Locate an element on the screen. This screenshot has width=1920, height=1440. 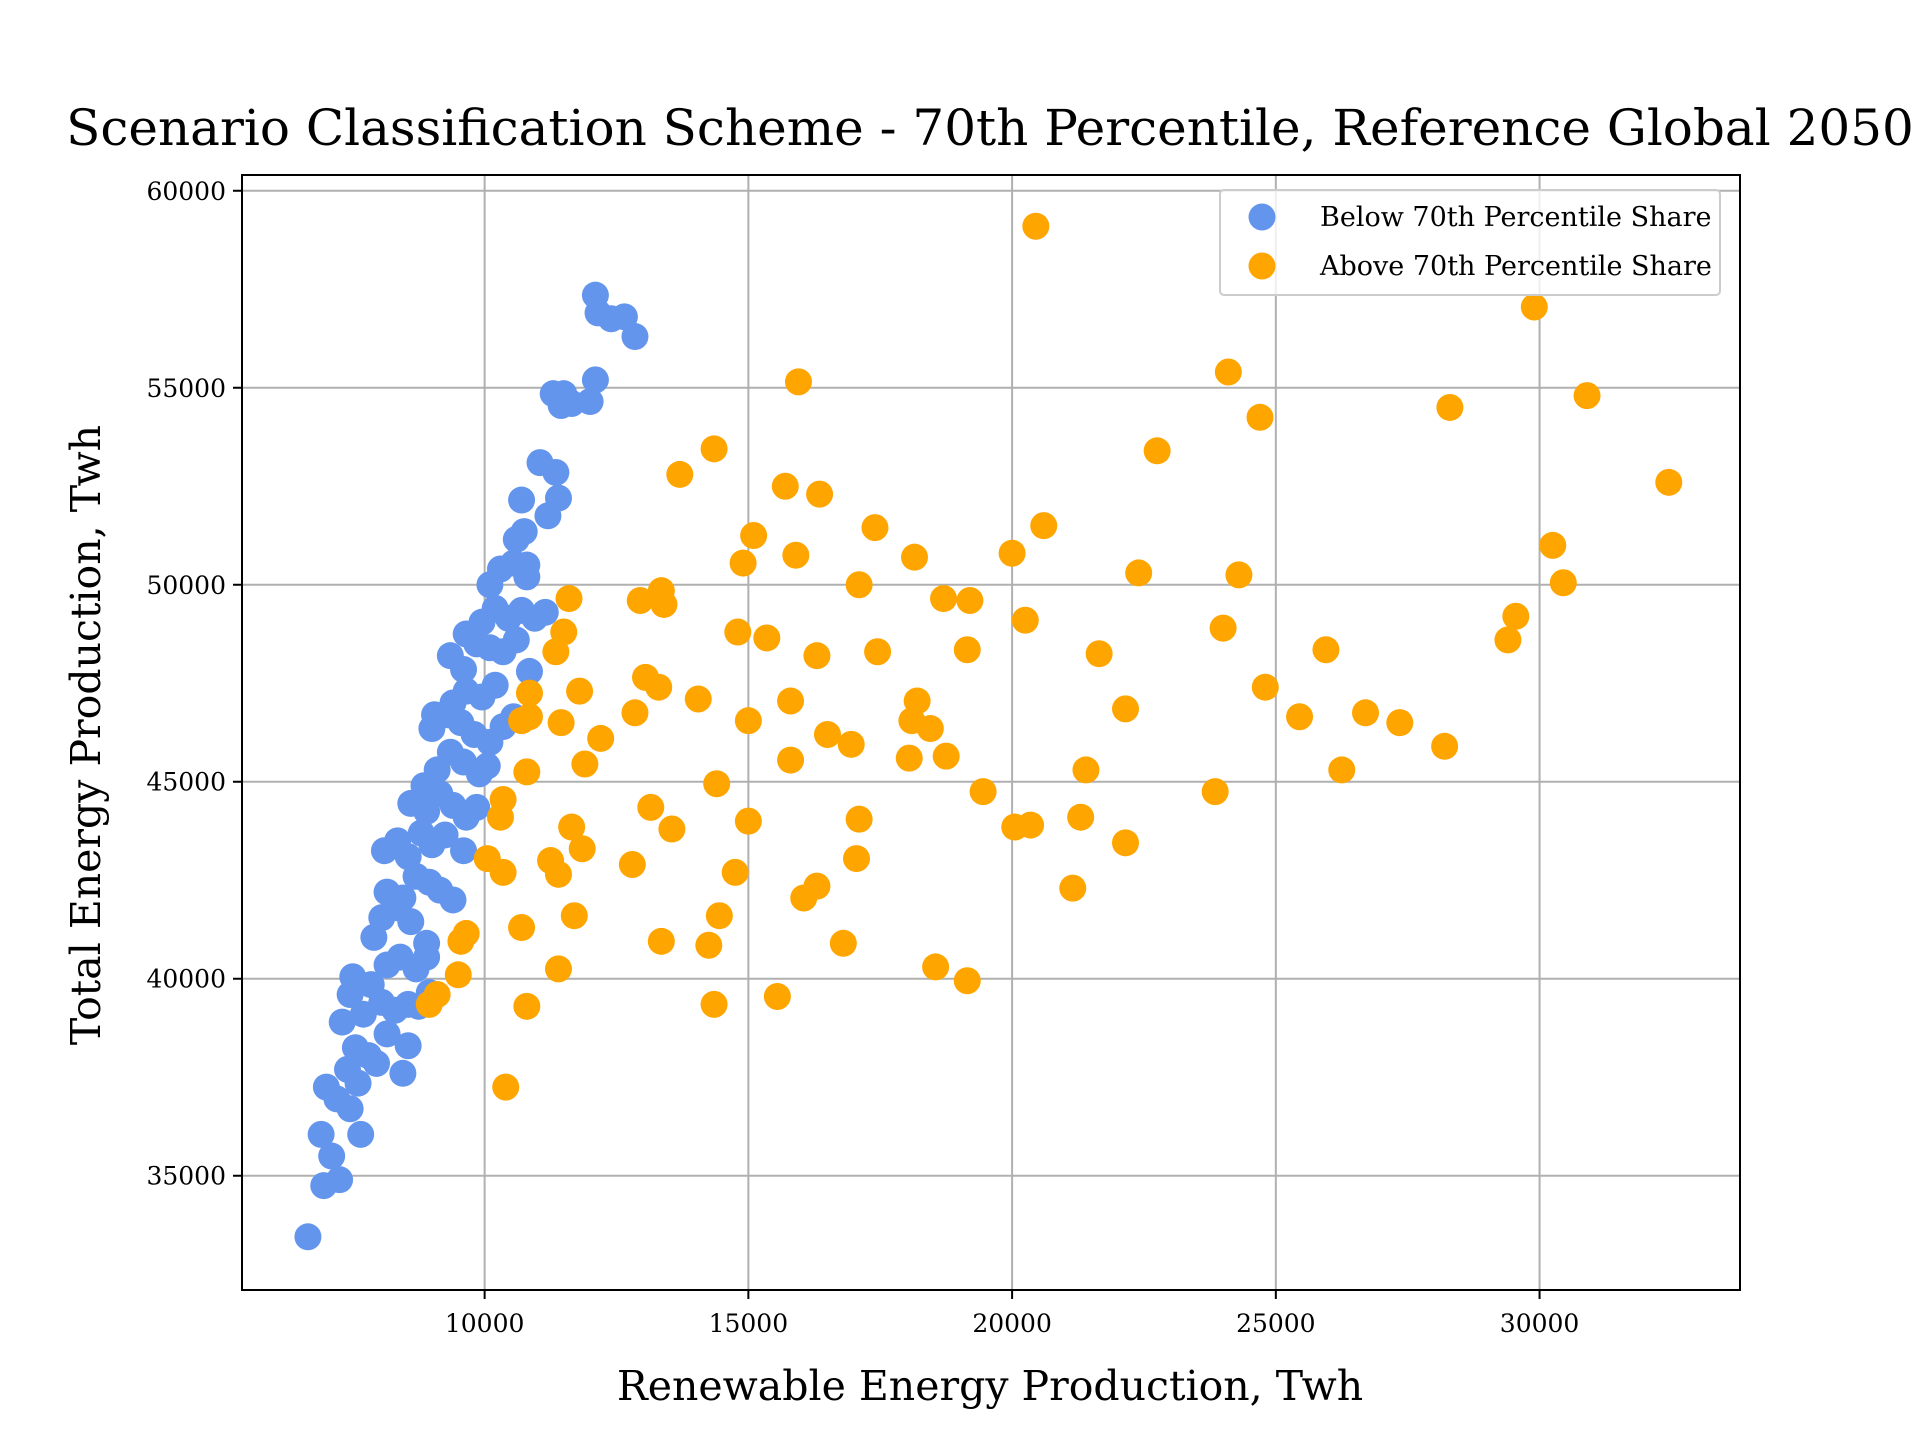
y-tick-label: 50000 is located at coordinates (186, 585).